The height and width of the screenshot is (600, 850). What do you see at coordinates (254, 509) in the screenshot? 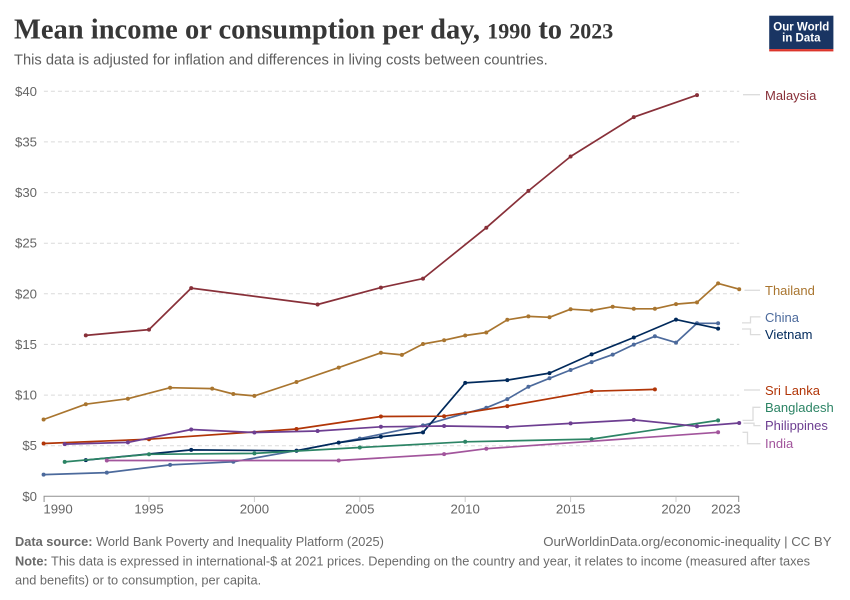
I see `svg-text: 2000` at bounding box center [254, 509].